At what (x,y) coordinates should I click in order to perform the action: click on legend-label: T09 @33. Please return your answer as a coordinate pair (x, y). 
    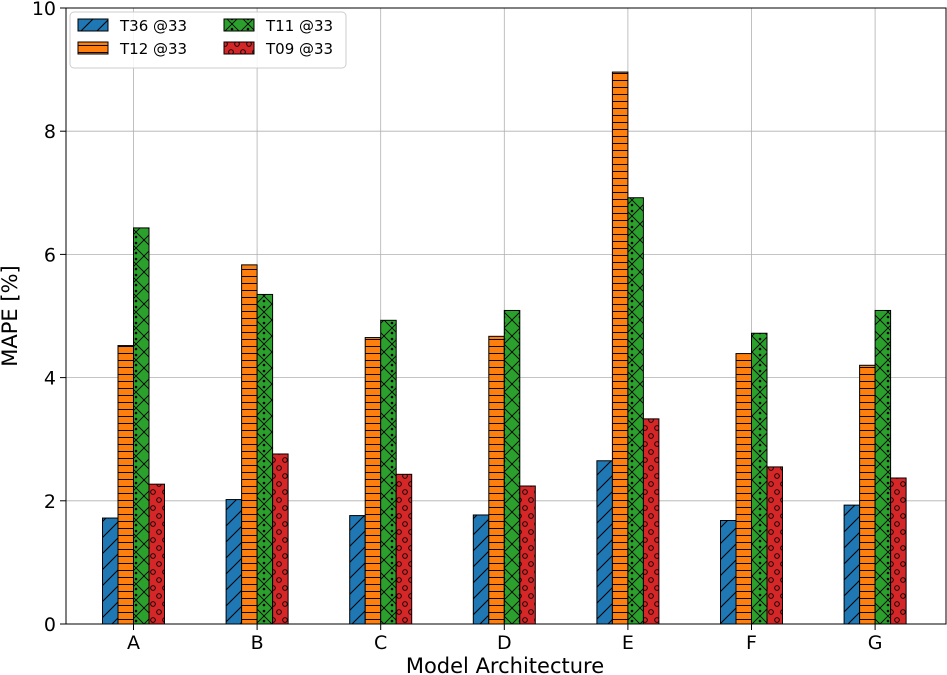
    Looking at the image, I should click on (299, 49).